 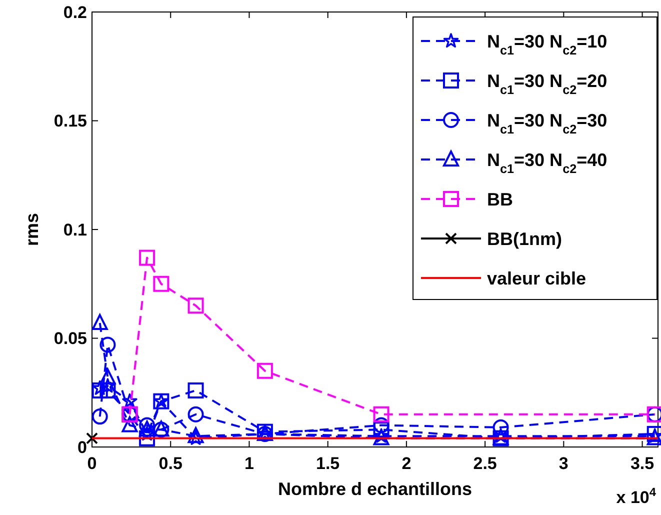 I want to click on x-tick-label: 3.5, so click(x=642, y=463).